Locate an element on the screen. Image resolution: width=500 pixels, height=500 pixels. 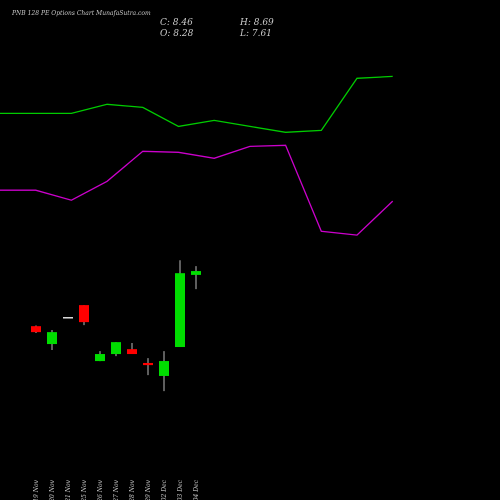
chart-title: PNB 128 PE Options Chart MunafaSutra.com is located at coordinates (81, 13).